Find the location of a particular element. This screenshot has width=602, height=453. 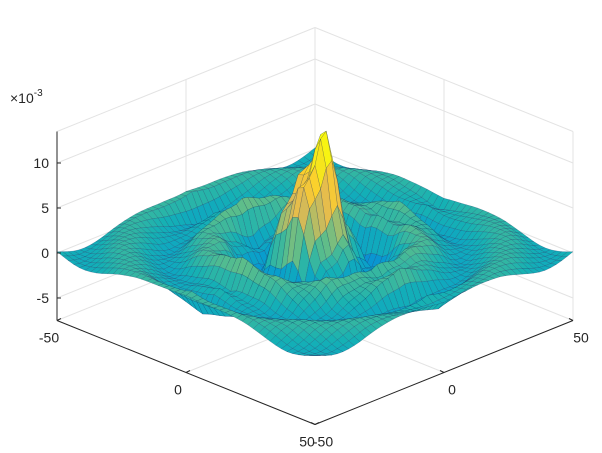

y-tick-label: 0 is located at coordinates (452, 390).